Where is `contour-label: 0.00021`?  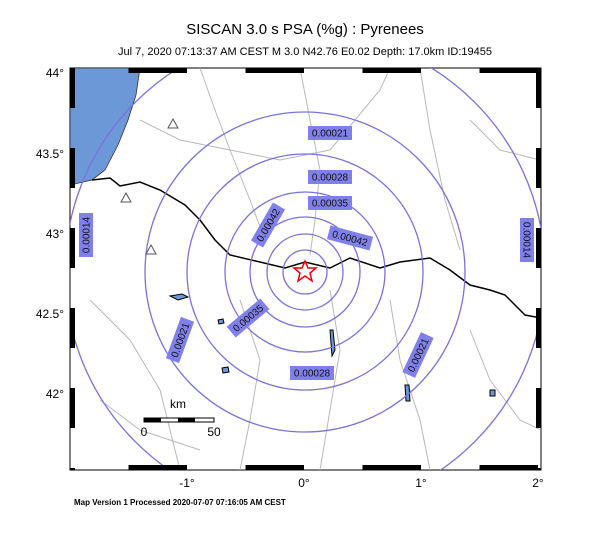 contour-label: 0.00021 is located at coordinates (330, 133).